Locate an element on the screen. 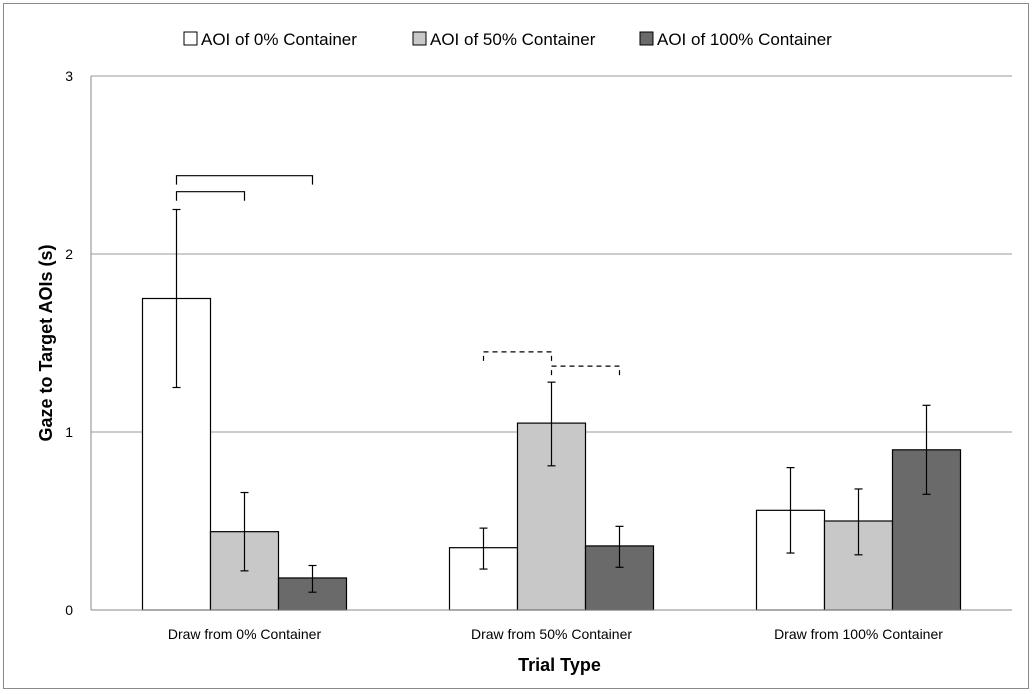 The image size is (1034, 694). y-tick-label: 2 is located at coordinates (69, 254).